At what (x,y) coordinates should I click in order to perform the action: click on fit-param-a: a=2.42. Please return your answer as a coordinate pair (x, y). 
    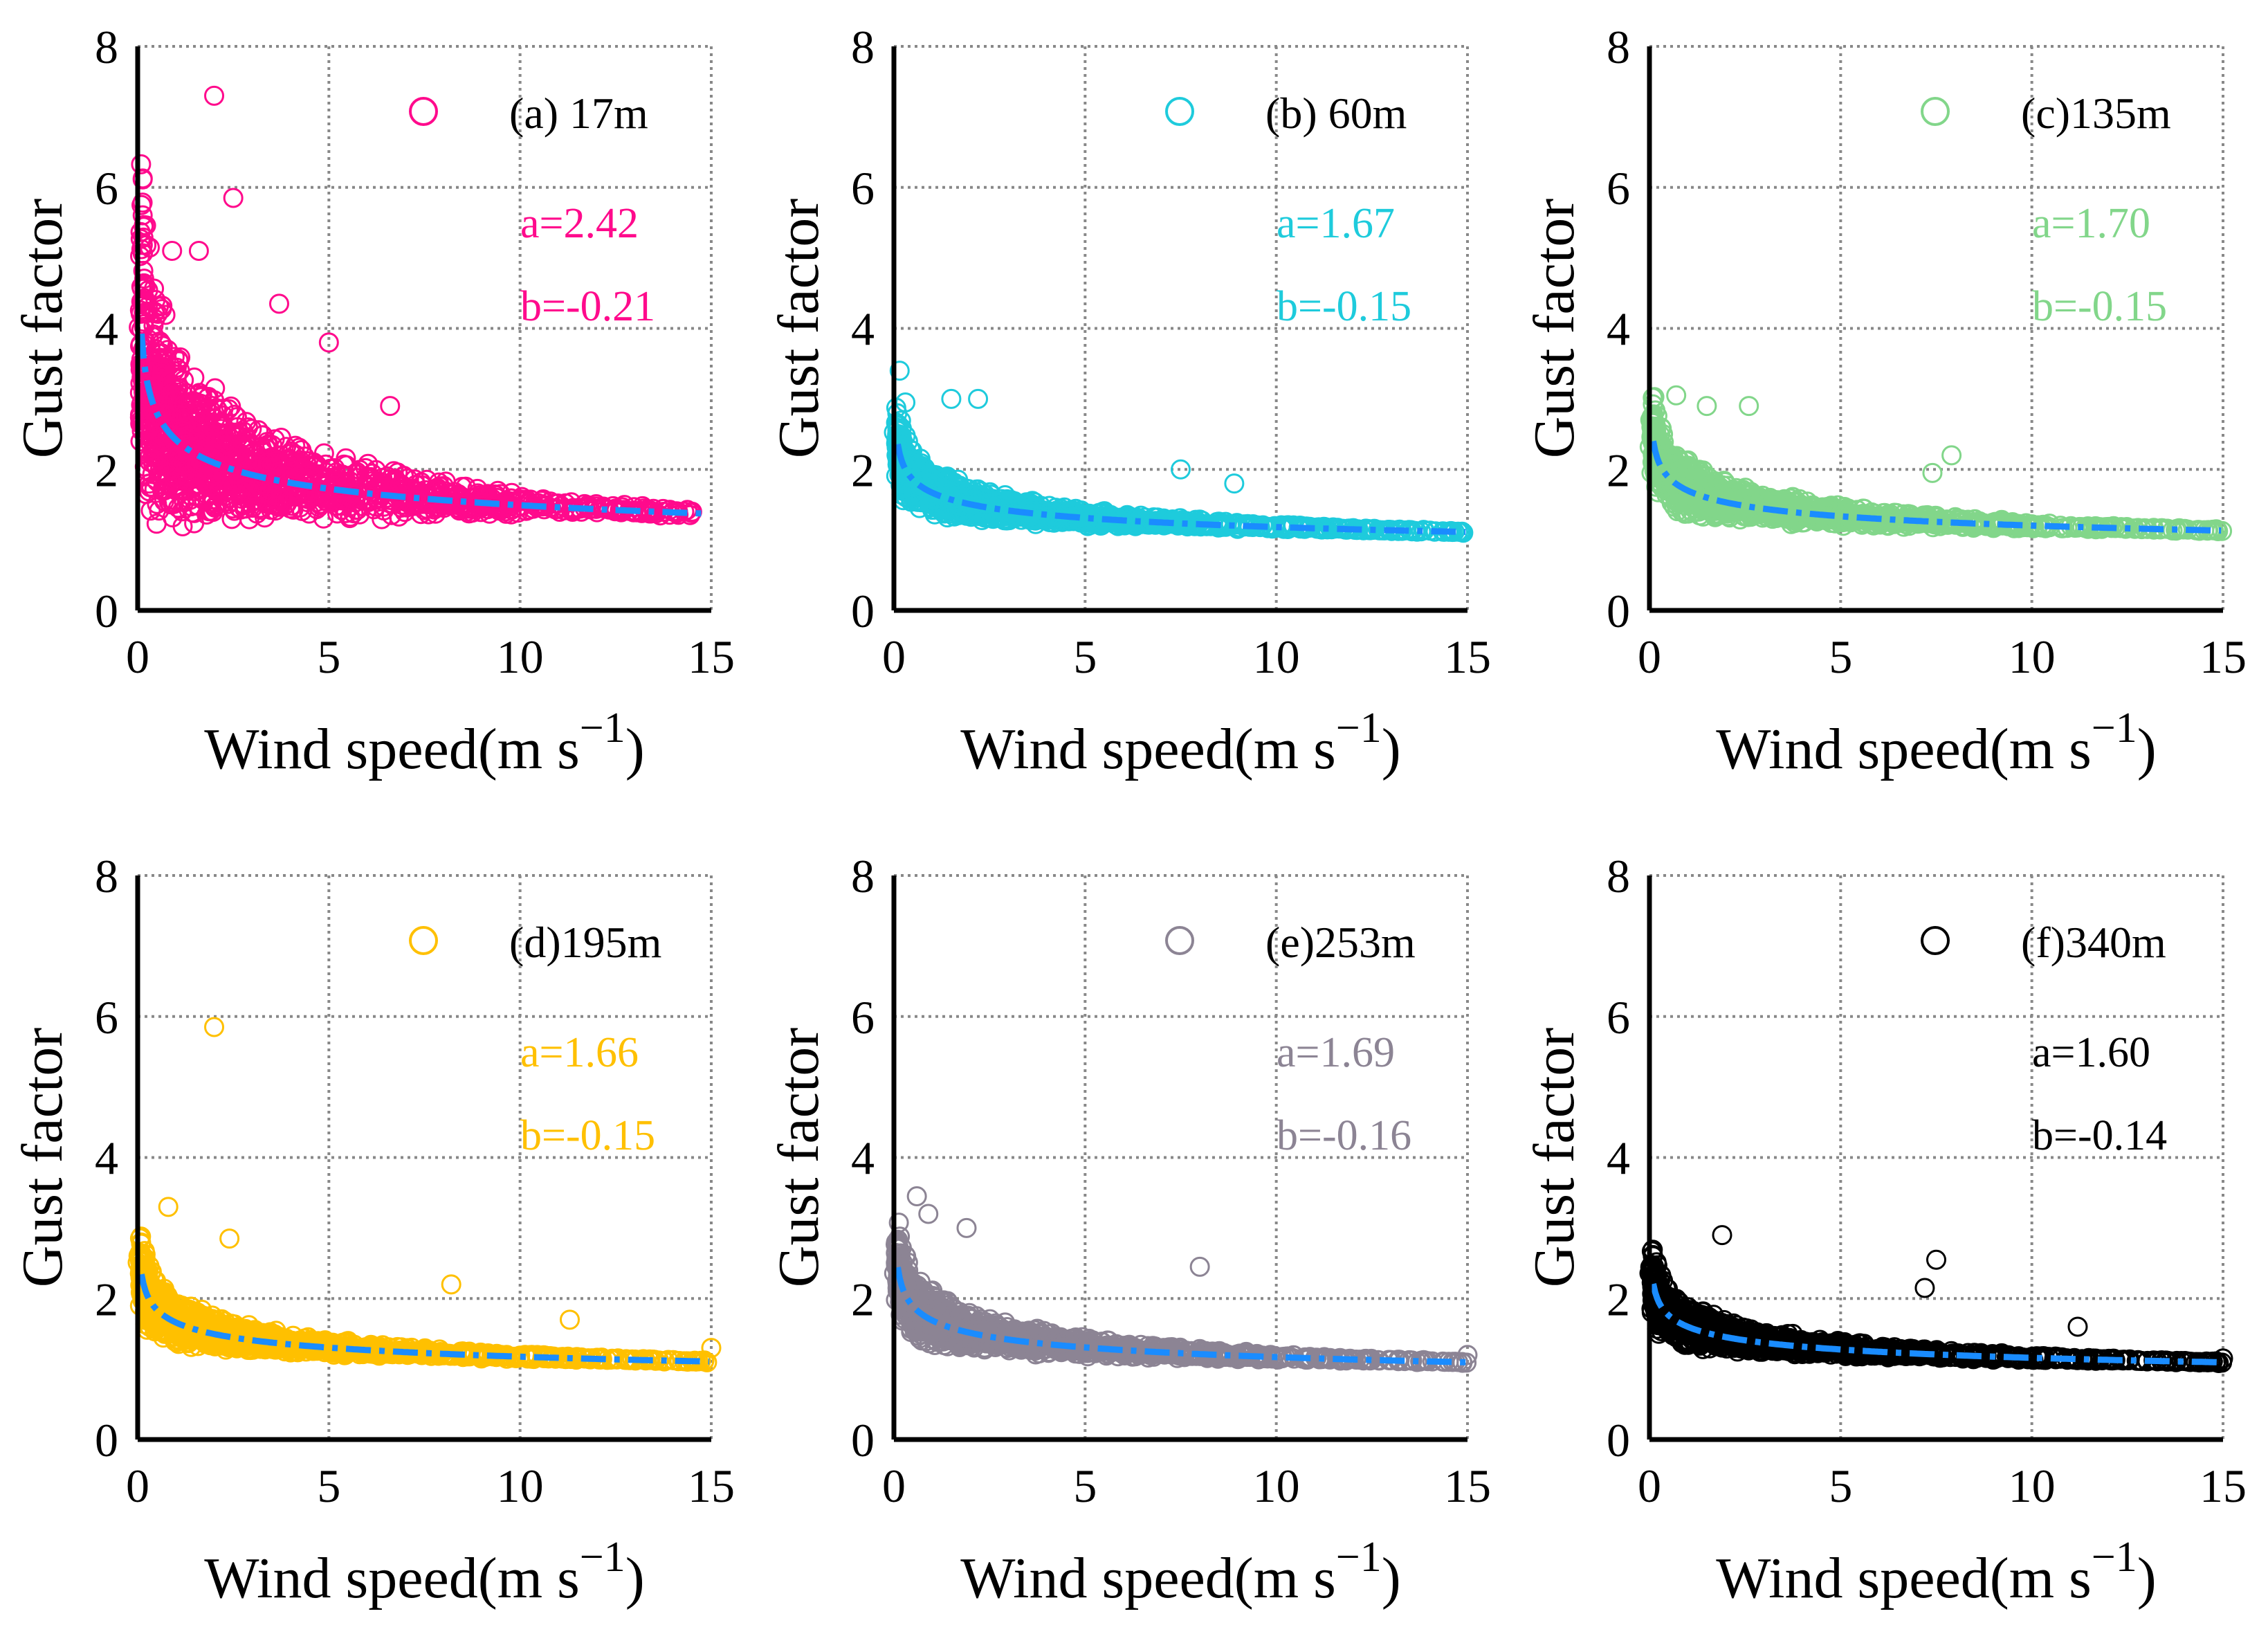
    Looking at the image, I should click on (579, 223).